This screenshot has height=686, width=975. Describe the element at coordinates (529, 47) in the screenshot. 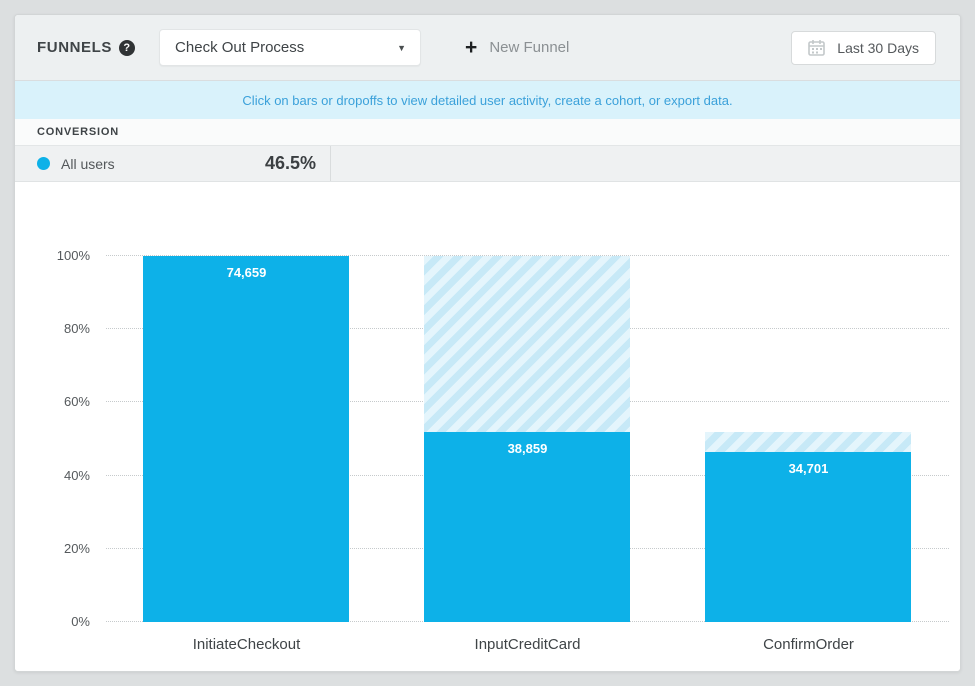

I see `new-funnel-label: New Funnel` at that location.